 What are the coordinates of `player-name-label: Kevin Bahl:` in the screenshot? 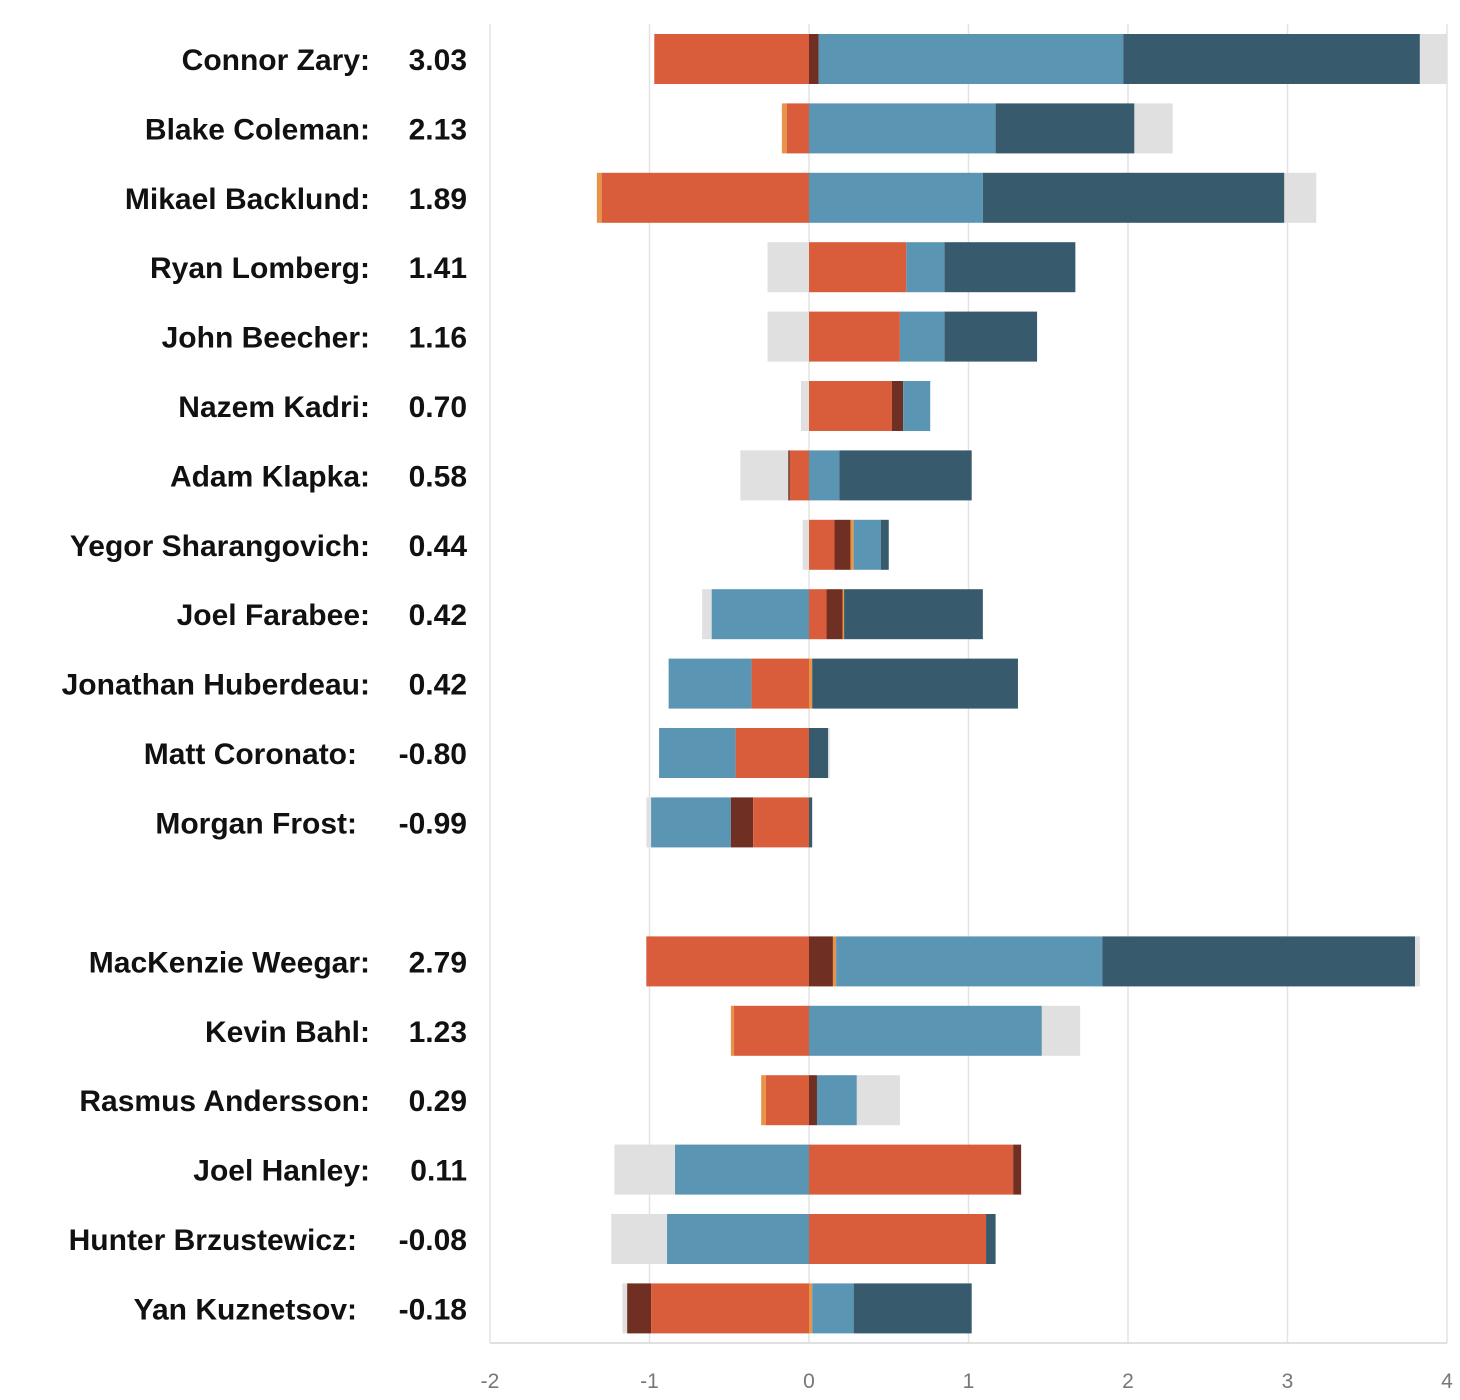 It's located at (287, 1032).